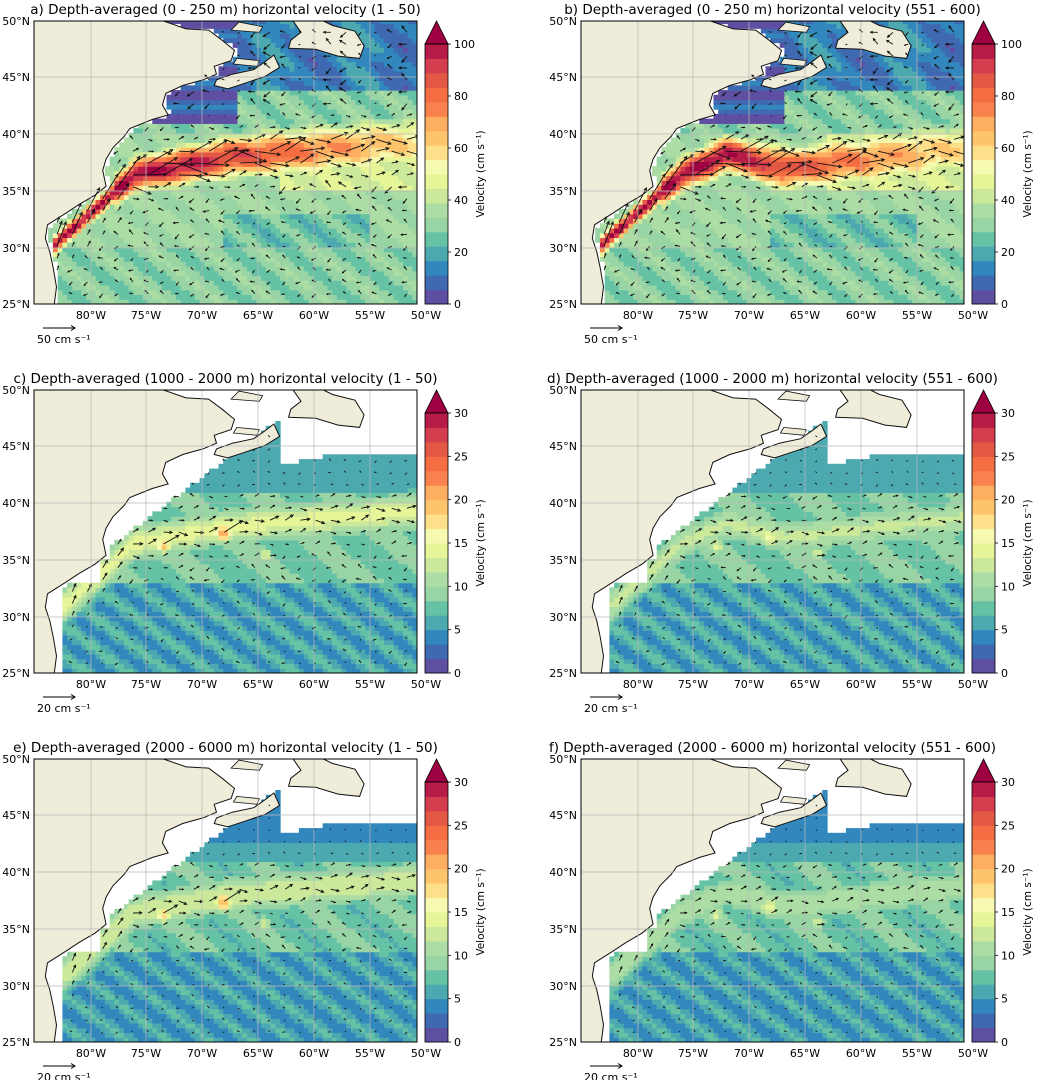 This screenshot has width=1040, height=1080. I want to click on colorbar-tick-label: 80, so click(1008, 96).